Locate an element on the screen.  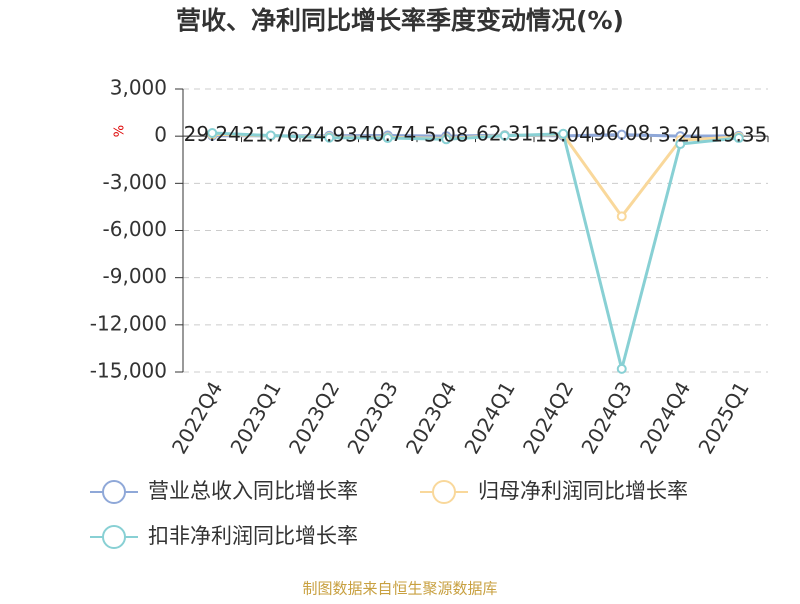
x-tick-label: 2023Q3 is located at coordinates (372, 417).